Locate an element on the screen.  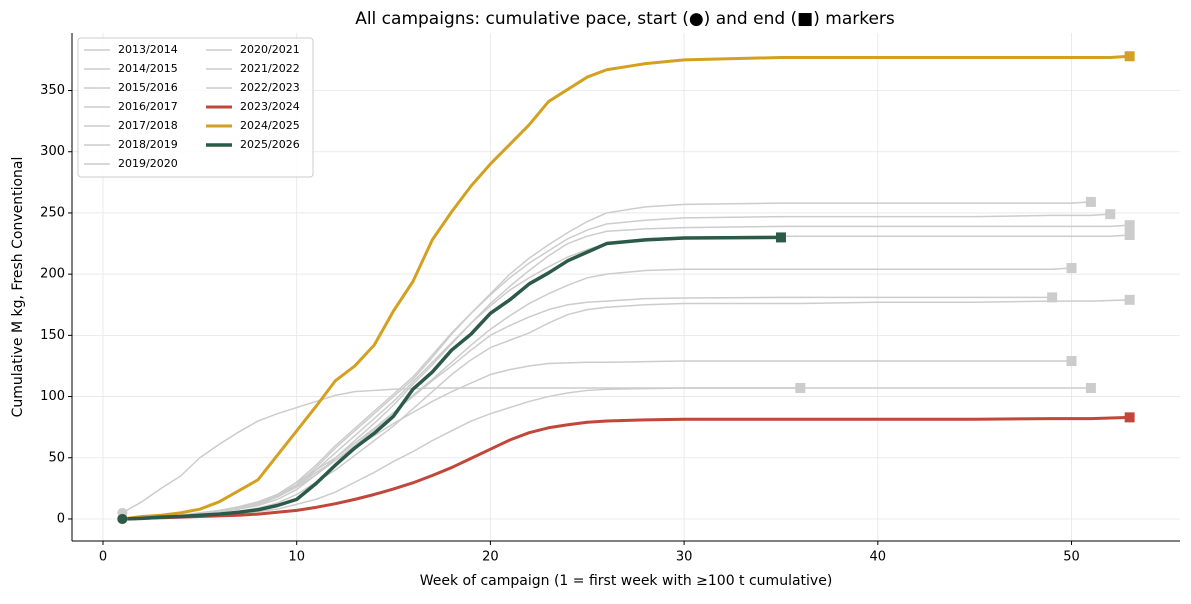
legend-label: 2014/2015 is located at coordinates (148, 68).